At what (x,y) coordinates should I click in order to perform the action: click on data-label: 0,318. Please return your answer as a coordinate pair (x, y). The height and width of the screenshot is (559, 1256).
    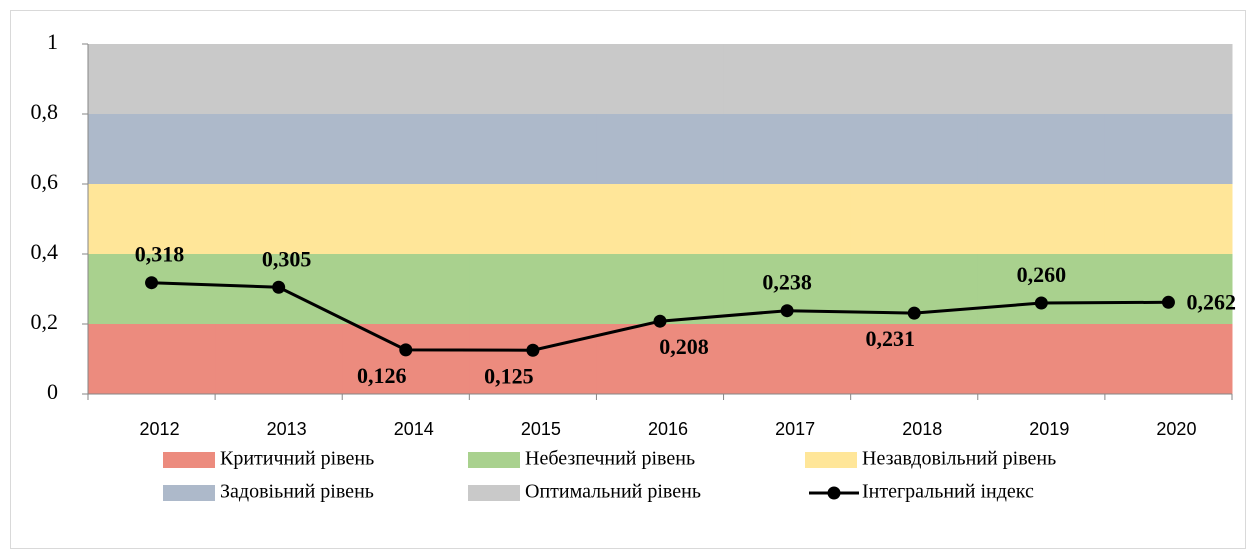
    Looking at the image, I should click on (160, 254).